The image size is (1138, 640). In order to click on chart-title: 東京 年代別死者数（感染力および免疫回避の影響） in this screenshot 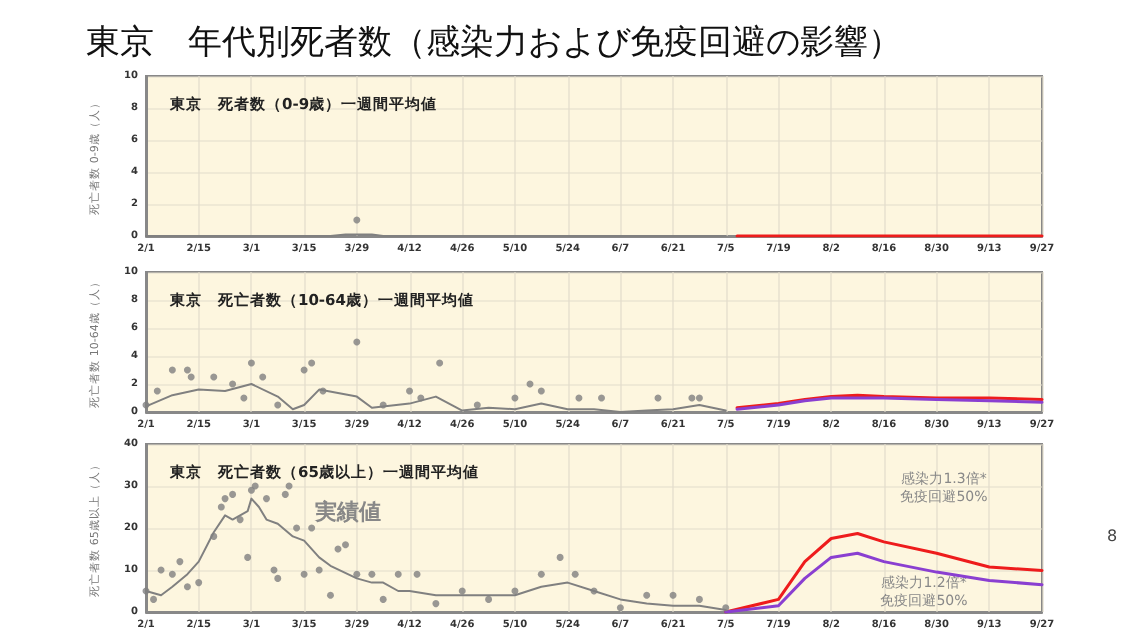, I will do `click(494, 43)`.